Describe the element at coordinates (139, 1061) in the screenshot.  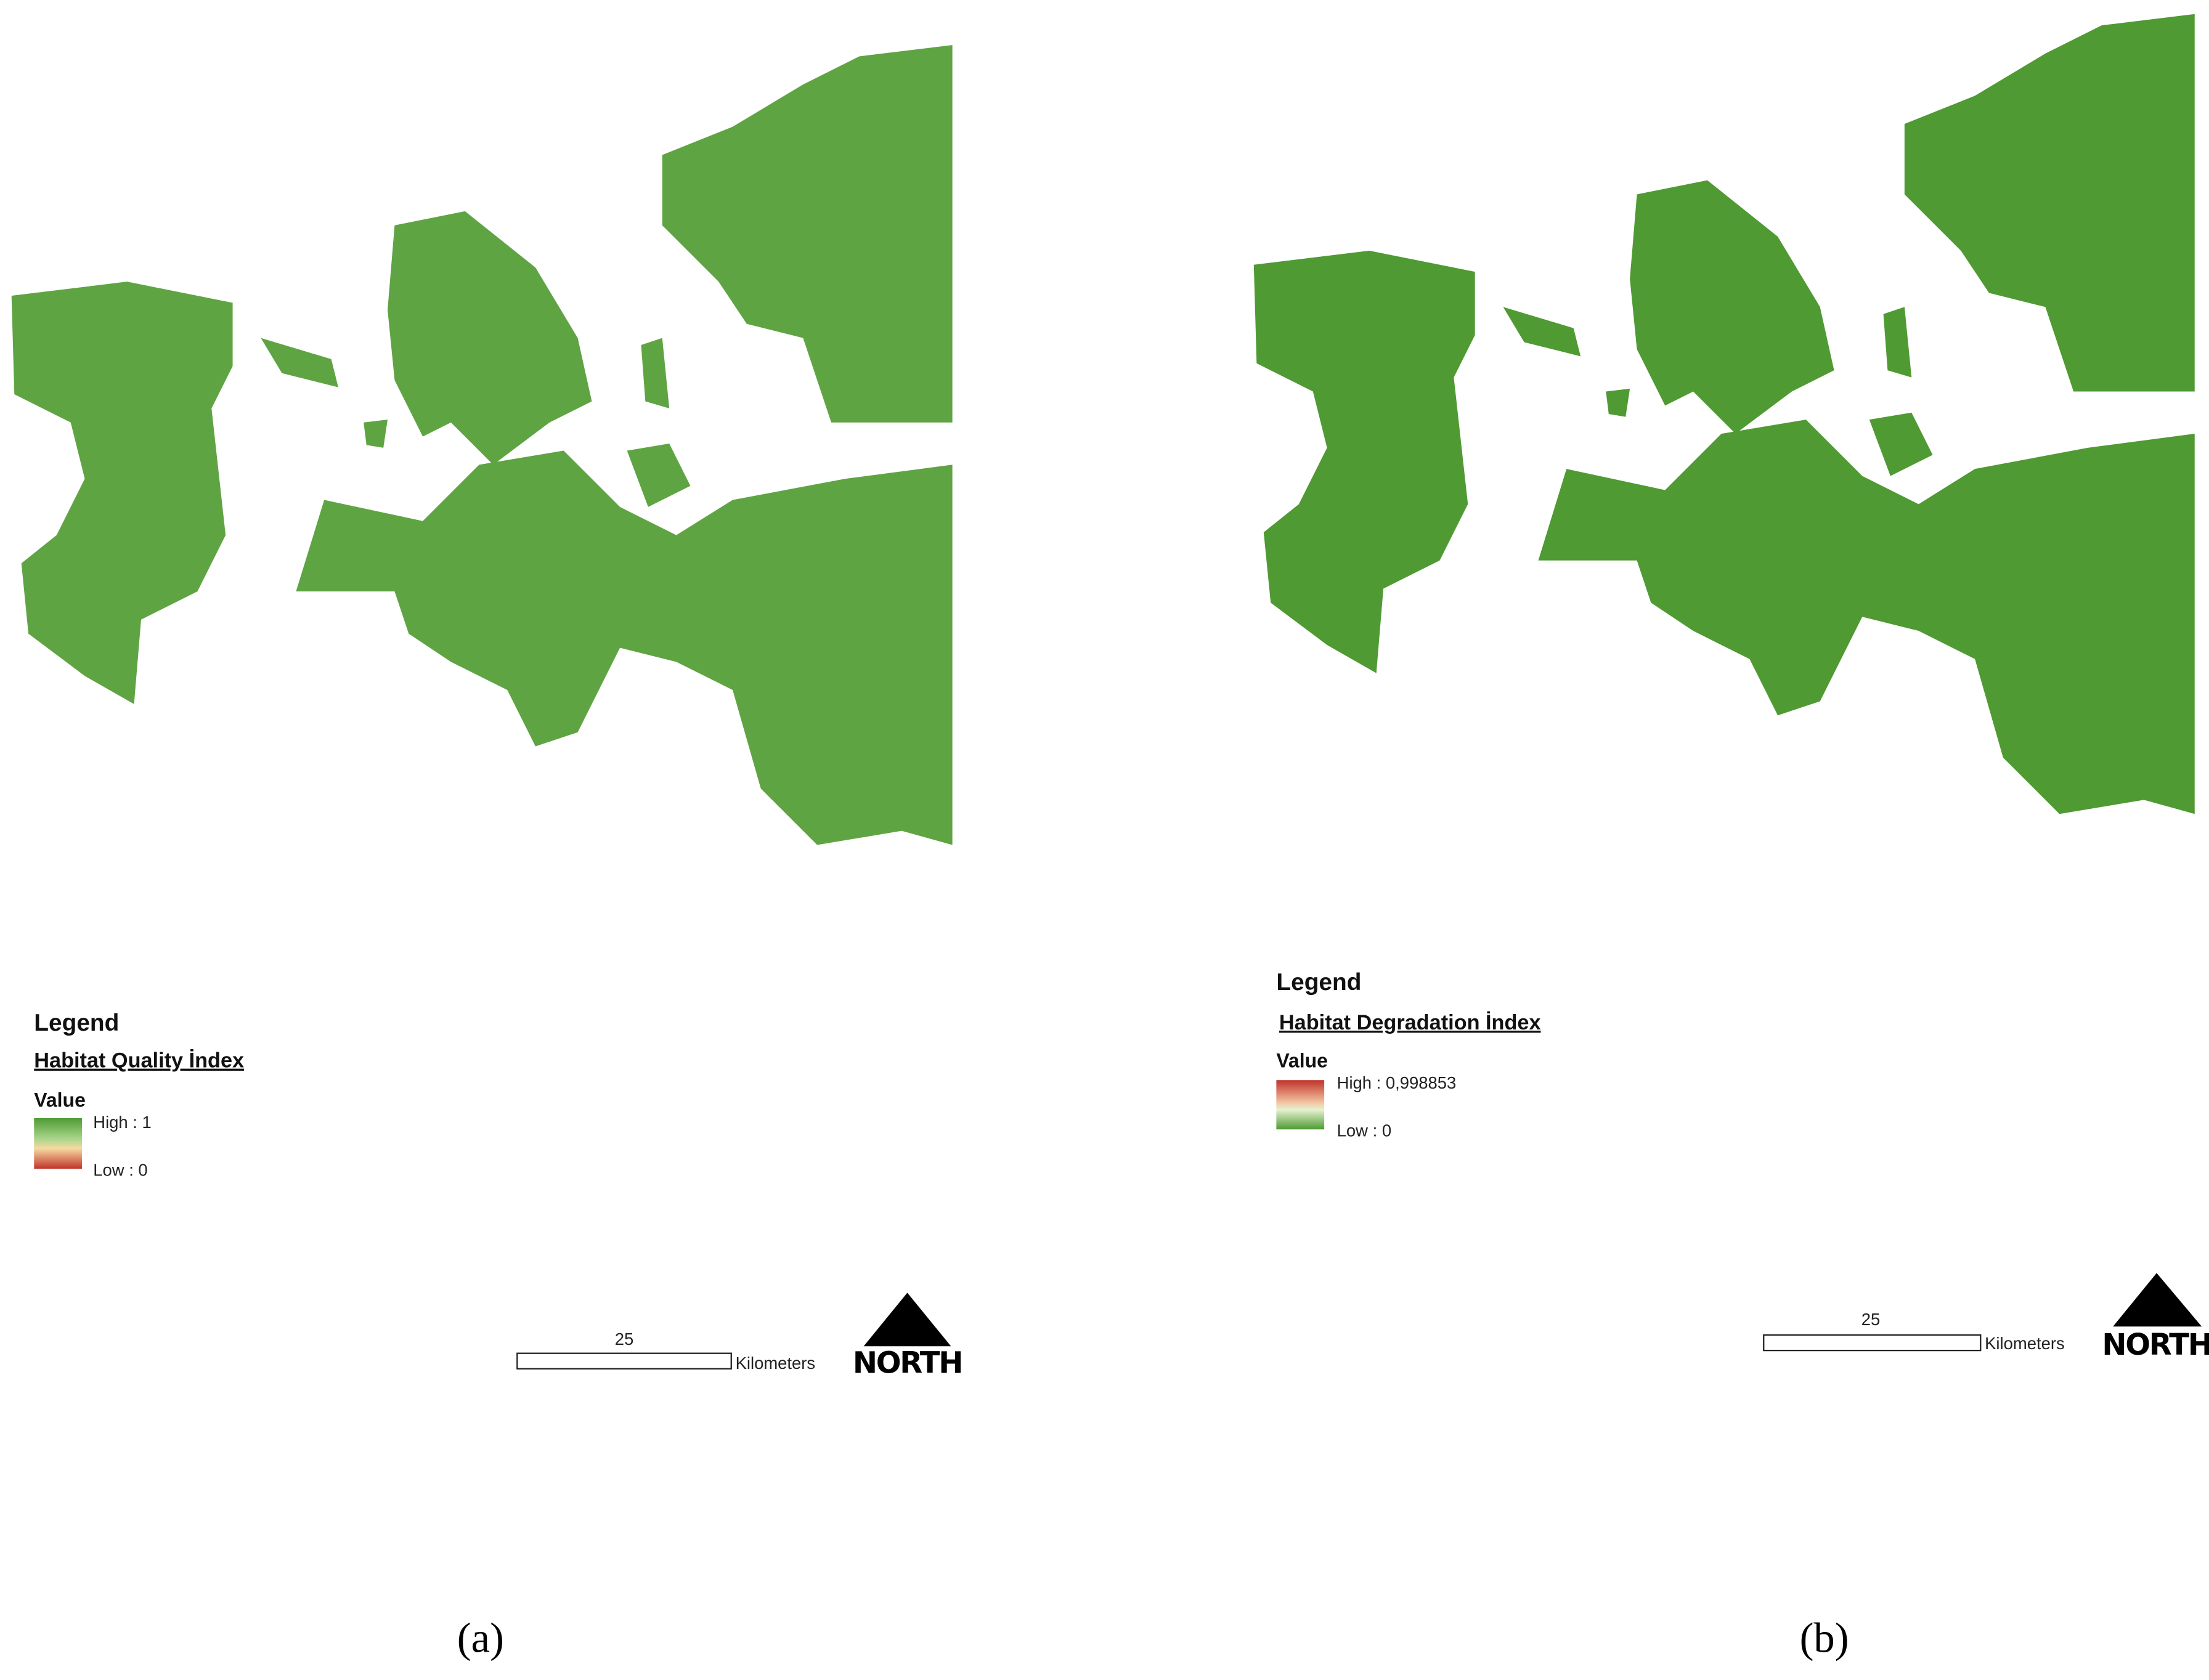
I see `legend-index: Habitat Quality İndex` at that location.